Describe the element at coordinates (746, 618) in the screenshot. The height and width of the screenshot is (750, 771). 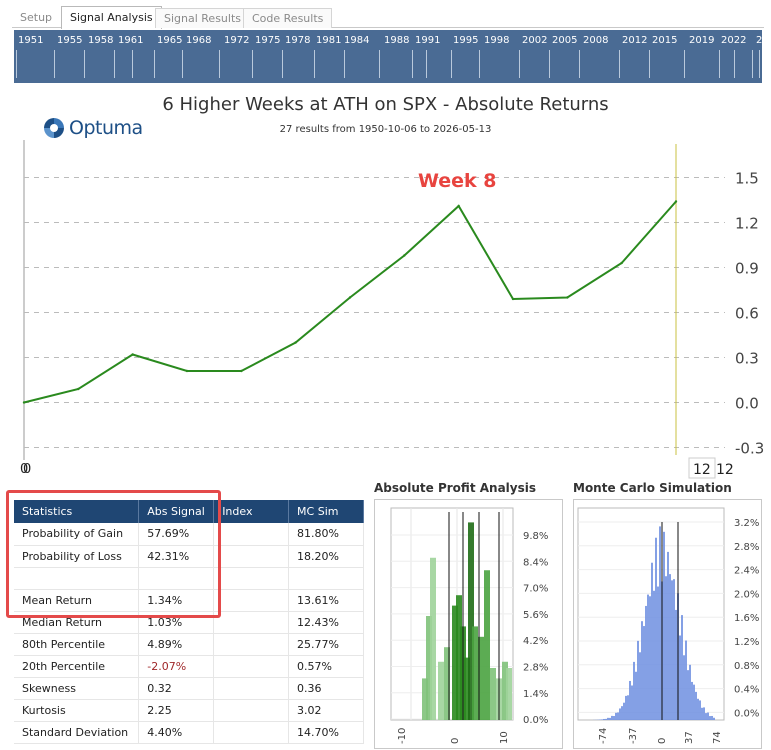
I see `y-tick-label: 1.6%` at that location.